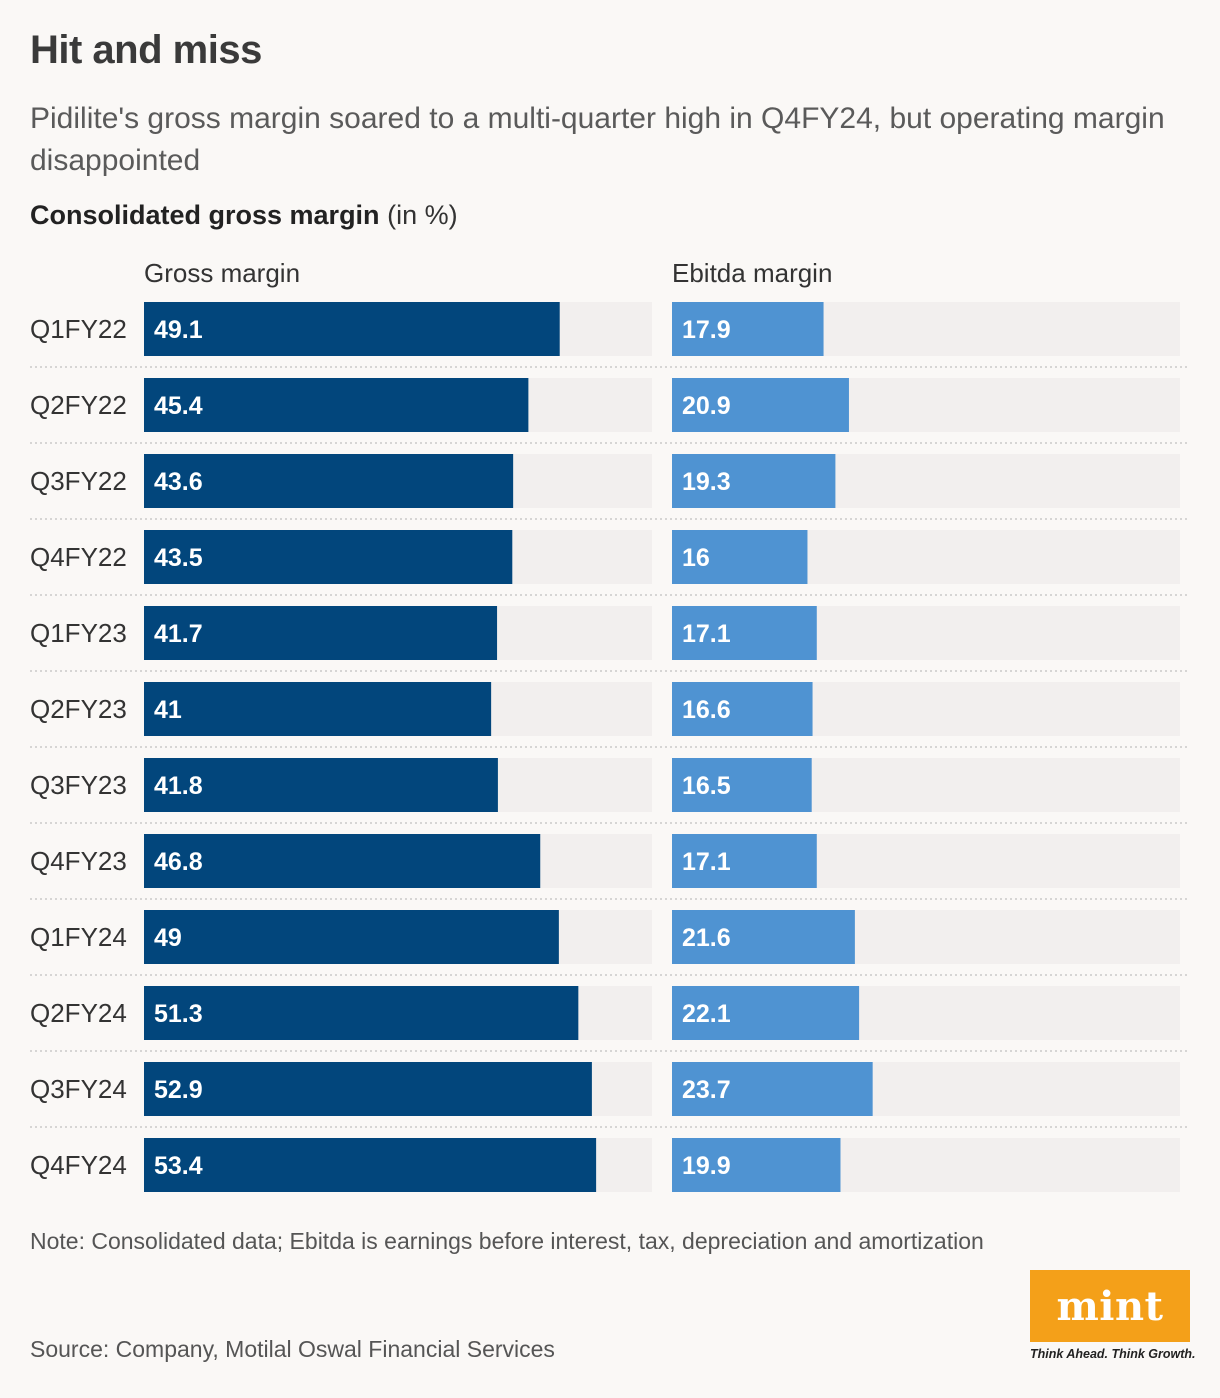 This screenshot has height=1398, width=1220. What do you see at coordinates (706, 482) in the screenshot?
I see `value-label-ebitda: 19.3` at bounding box center [706, 482].